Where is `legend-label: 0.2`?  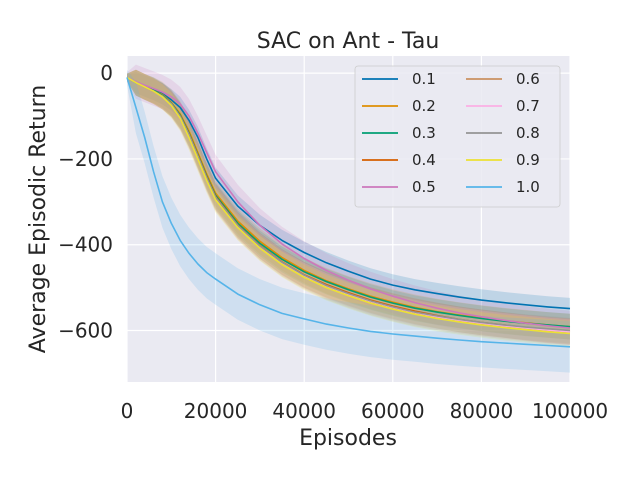 legend-label: 0.2 is located at coordinates (424, 106).